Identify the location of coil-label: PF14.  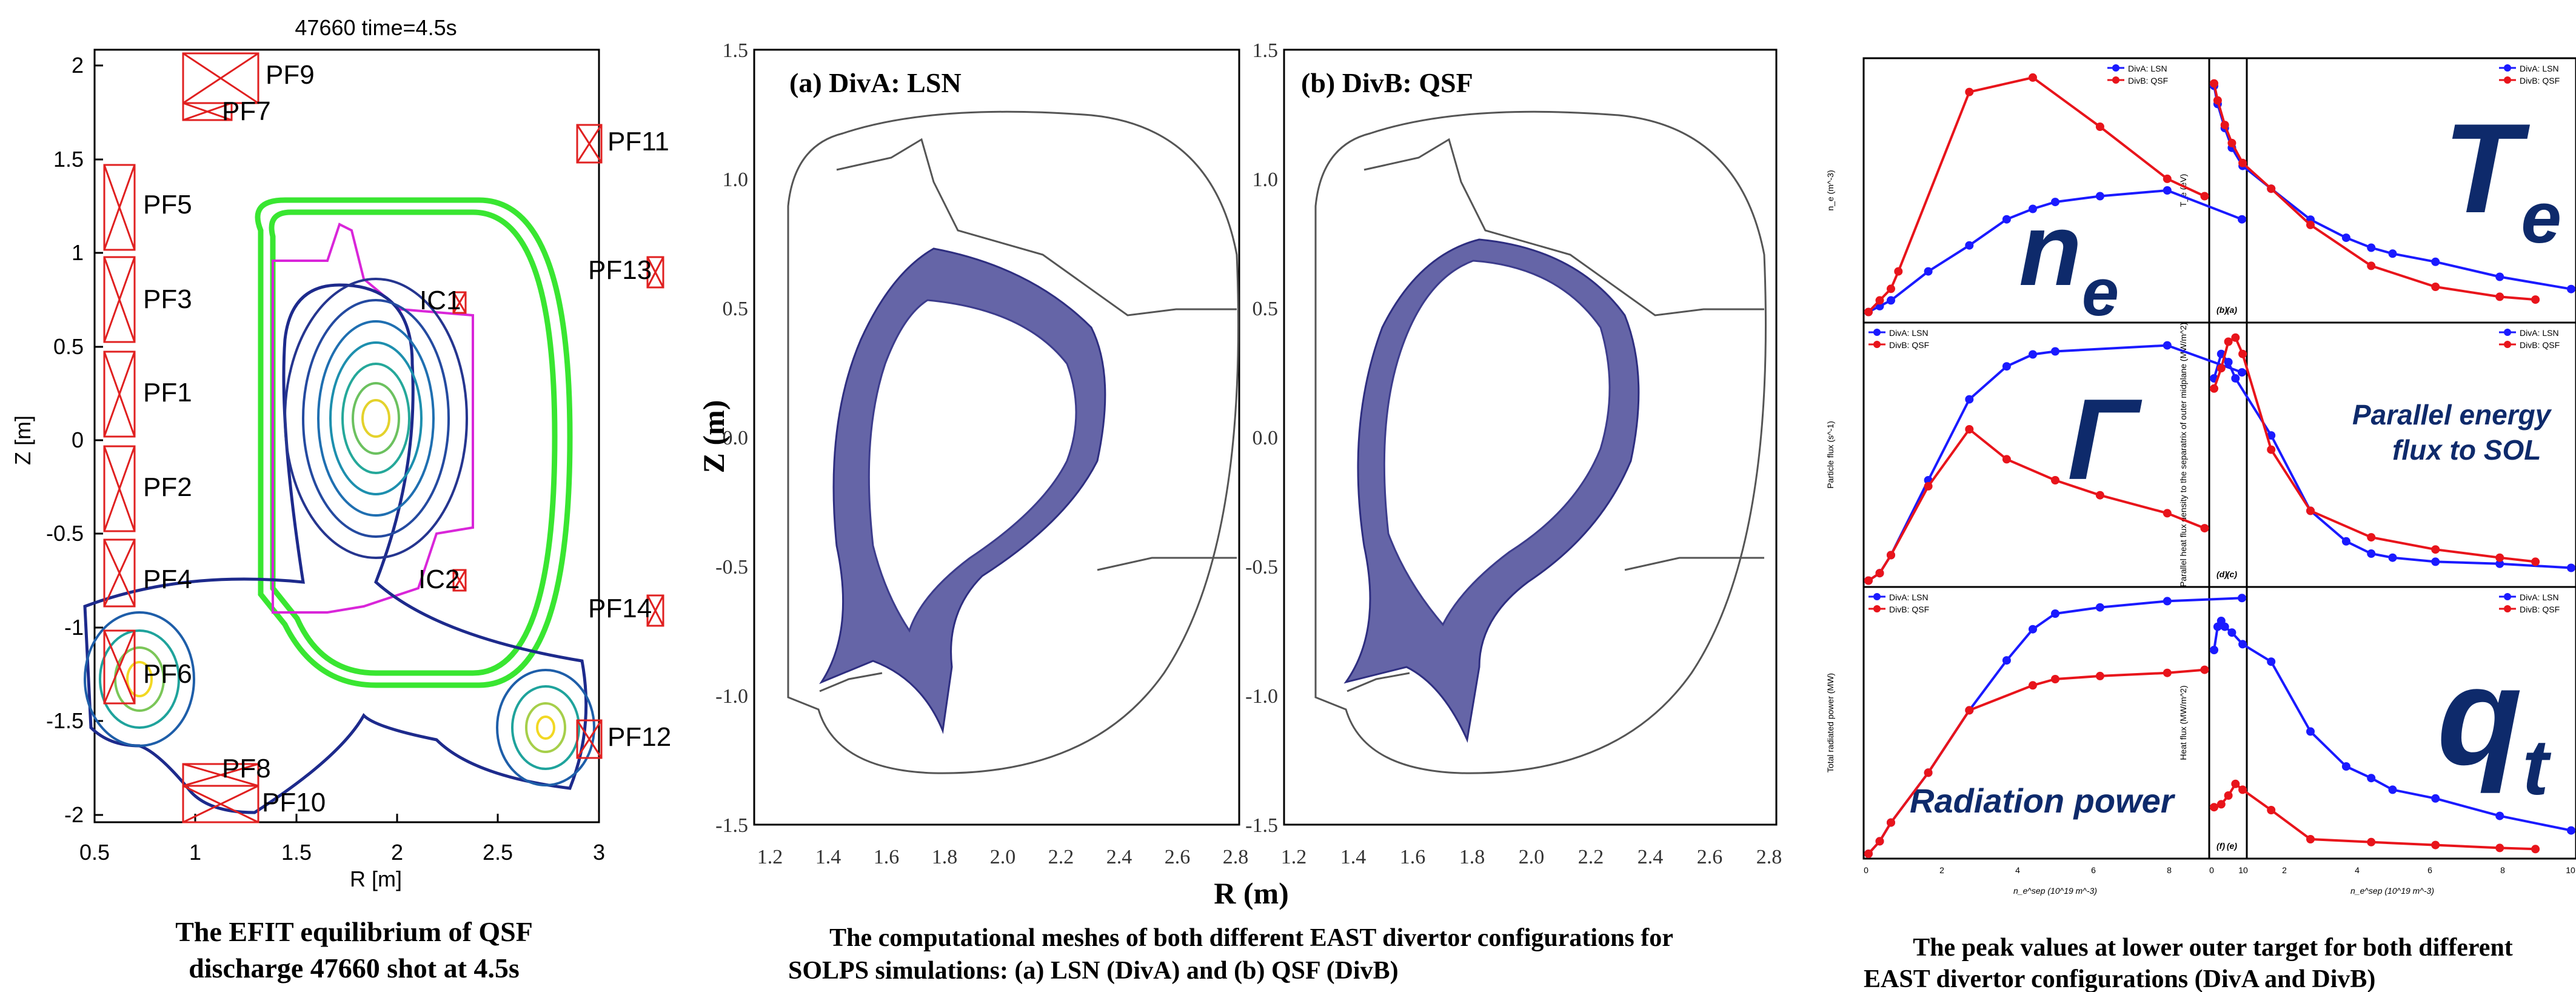
(620, 608).